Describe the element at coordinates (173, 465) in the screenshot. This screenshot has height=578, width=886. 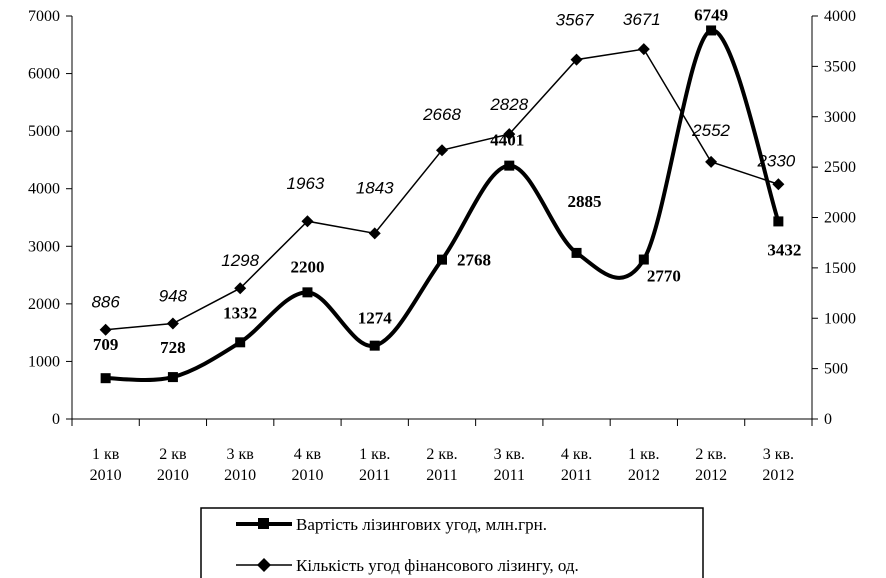
I see `x-tick-label: 2 кв 2010` at that location.